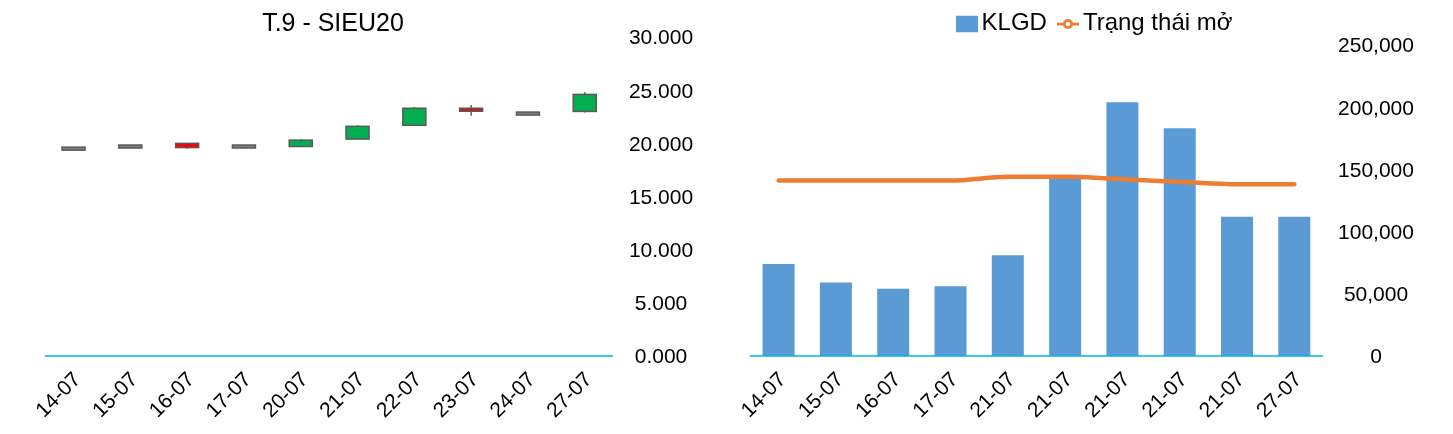  What do you see at coordinates (661, 37) in the screenshot?
I see `y-tick-label: 30.000` at bounding box center [661, 37].